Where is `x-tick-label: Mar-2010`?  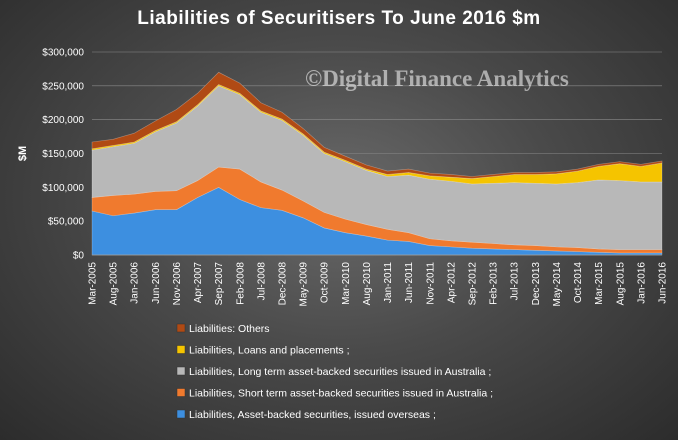 x-tick-label: Mar-2010 is located at coordinates (346, 283).